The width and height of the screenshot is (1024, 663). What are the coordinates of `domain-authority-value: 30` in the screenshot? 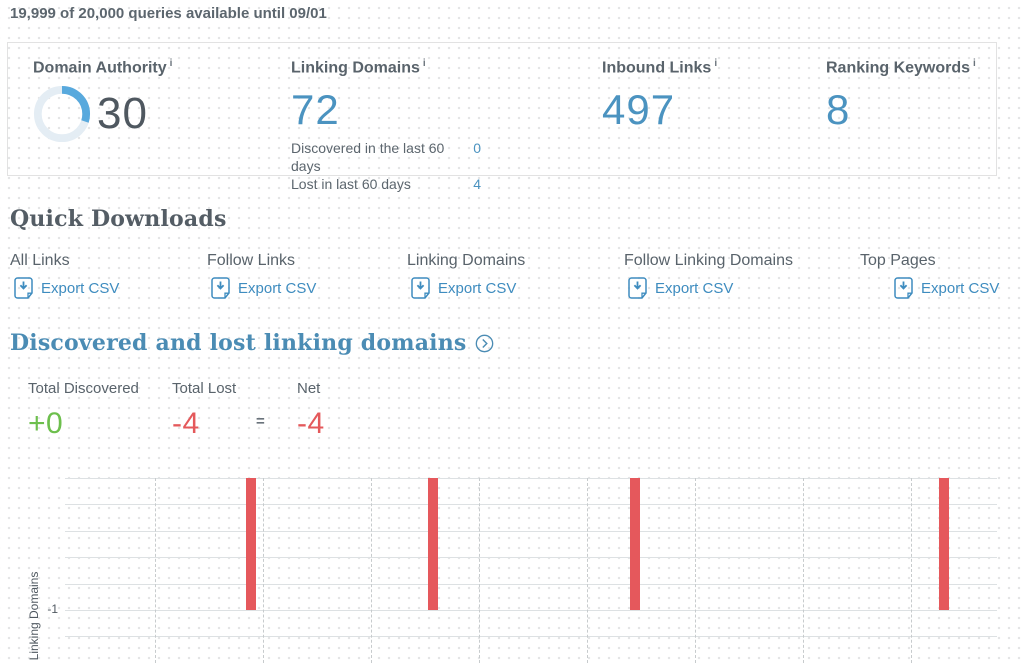 It's located at (122, 114).